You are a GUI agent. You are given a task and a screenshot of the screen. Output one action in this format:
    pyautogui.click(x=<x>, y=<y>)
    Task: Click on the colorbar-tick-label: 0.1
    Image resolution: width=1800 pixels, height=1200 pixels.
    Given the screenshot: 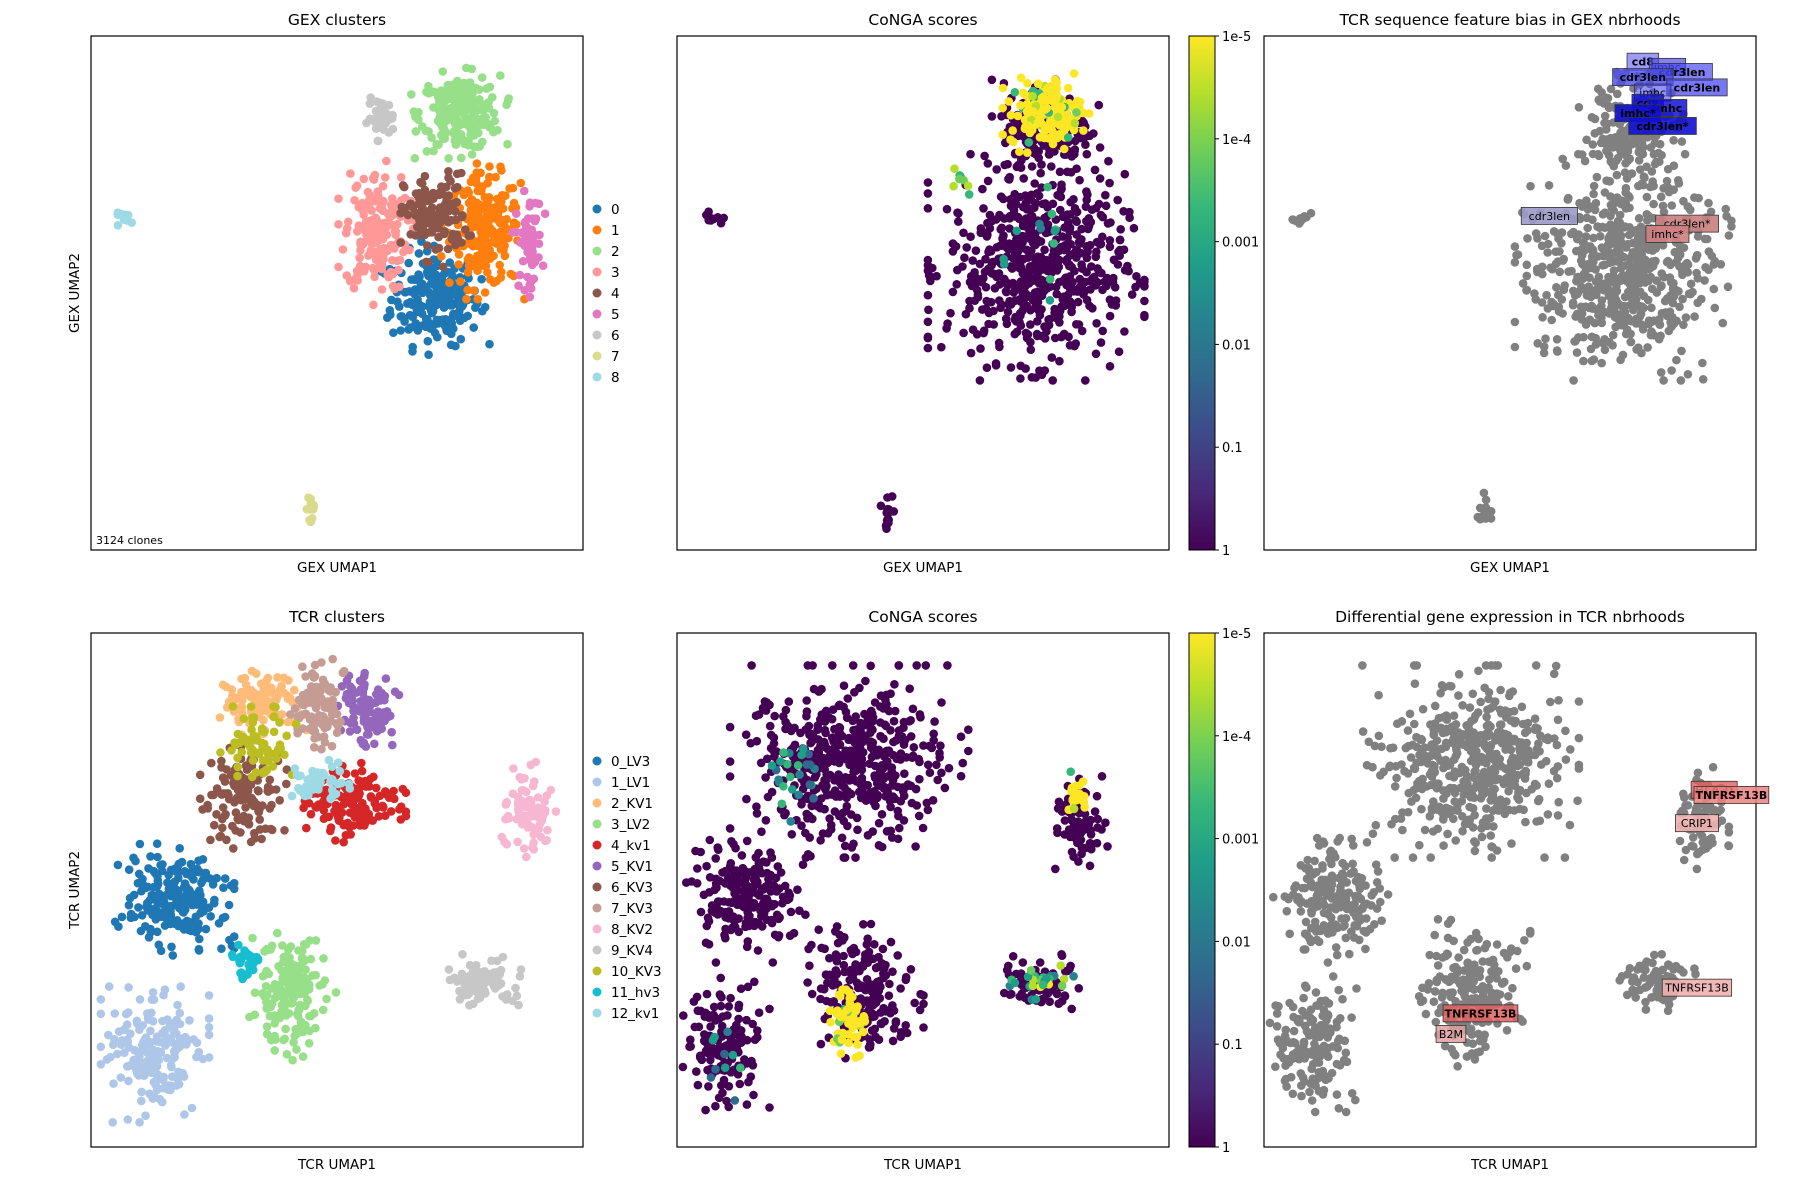 What is the action you would take?
    pyautogui.click(x=1232, y=448)
    